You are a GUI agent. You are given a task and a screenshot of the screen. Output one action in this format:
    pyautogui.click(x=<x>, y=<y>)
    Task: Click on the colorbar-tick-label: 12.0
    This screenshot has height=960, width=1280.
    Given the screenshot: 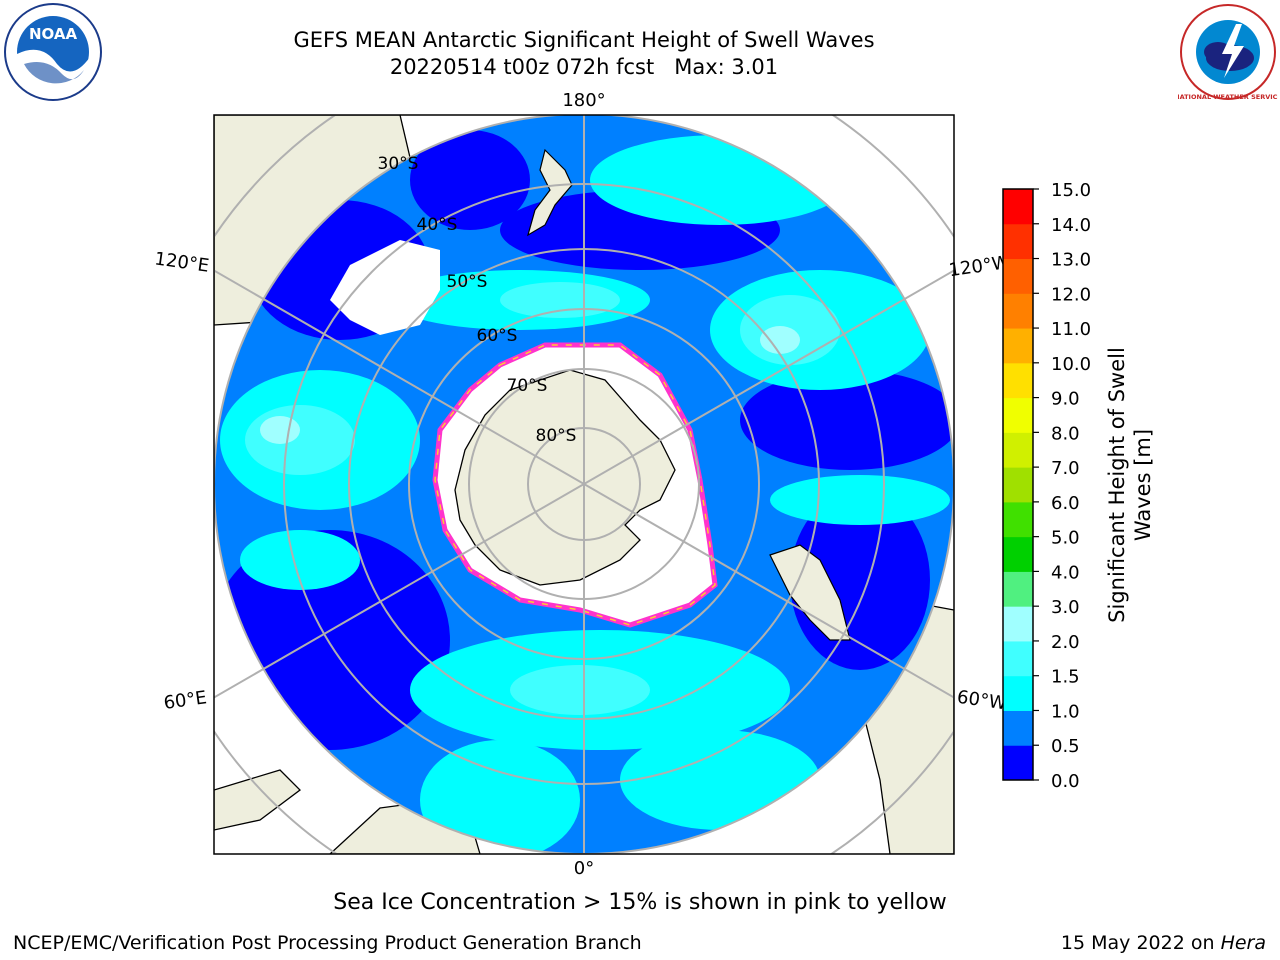 What is the action you would take?
    pyautogui.click(x=1071, y=294)
    